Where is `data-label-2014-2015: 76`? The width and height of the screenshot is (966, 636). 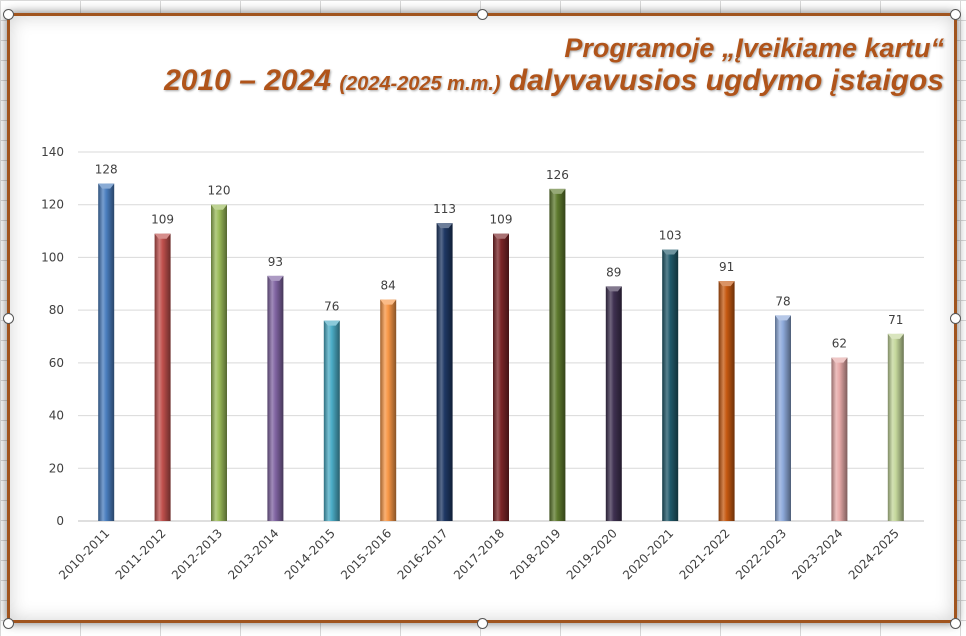
data-label-2014-2015: 76 is located at coordinates (331, 307).